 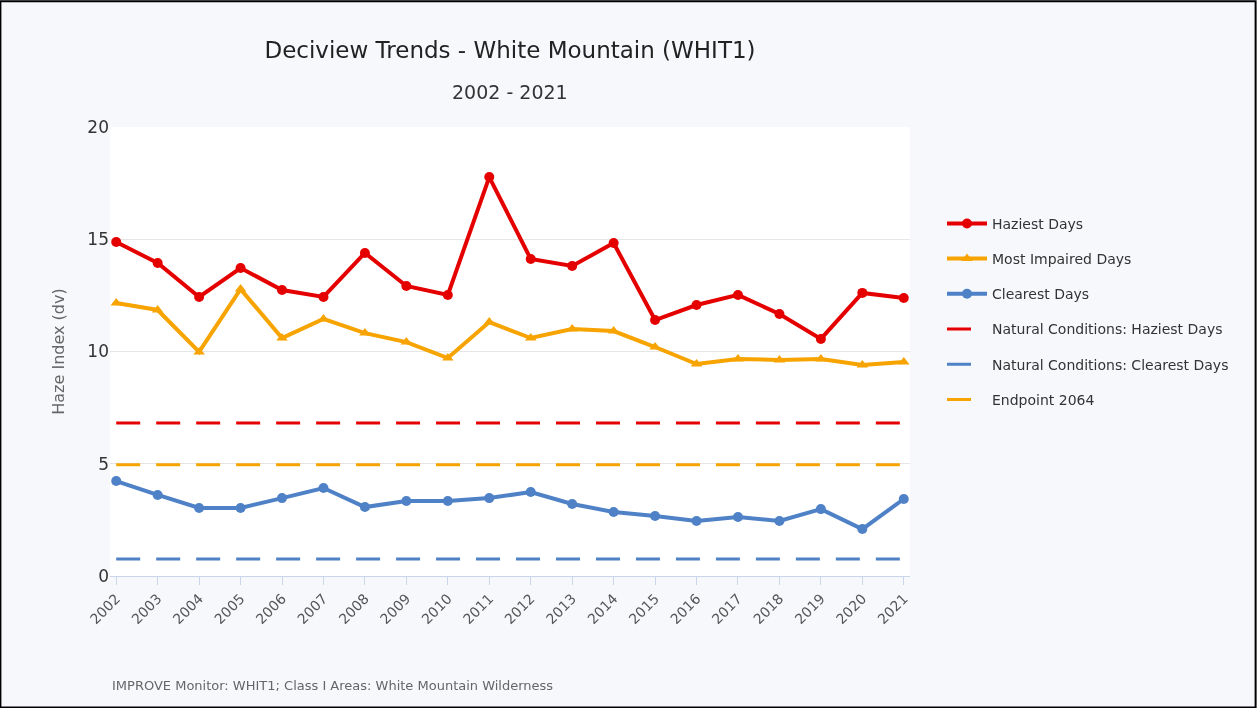 What do you see at coordinates (1043, 399) in the screenshot?
I see `legend-label: Endpoint 2064` at bounding box center [1043, 399].